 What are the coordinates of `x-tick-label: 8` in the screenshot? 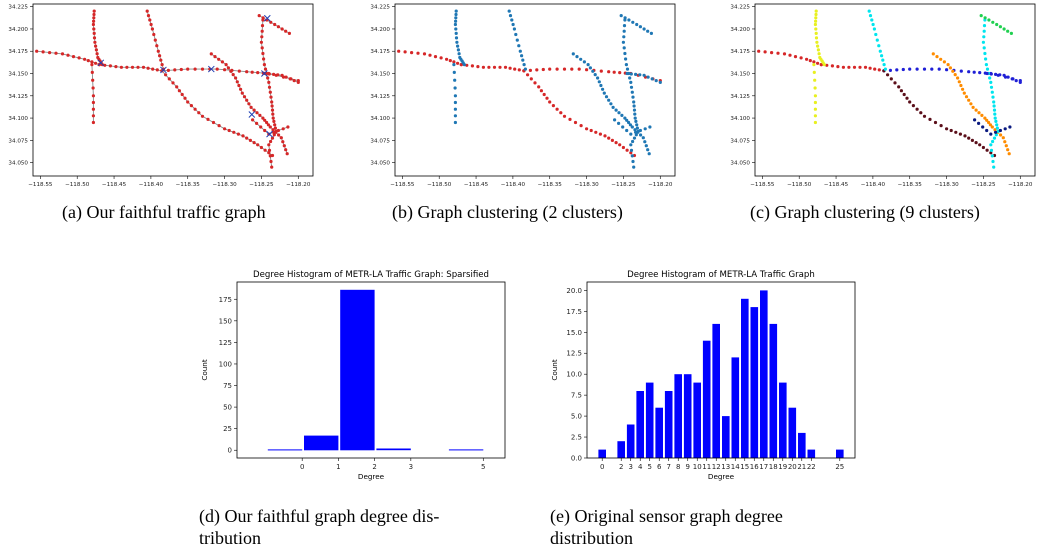 It's located at (678, 467).